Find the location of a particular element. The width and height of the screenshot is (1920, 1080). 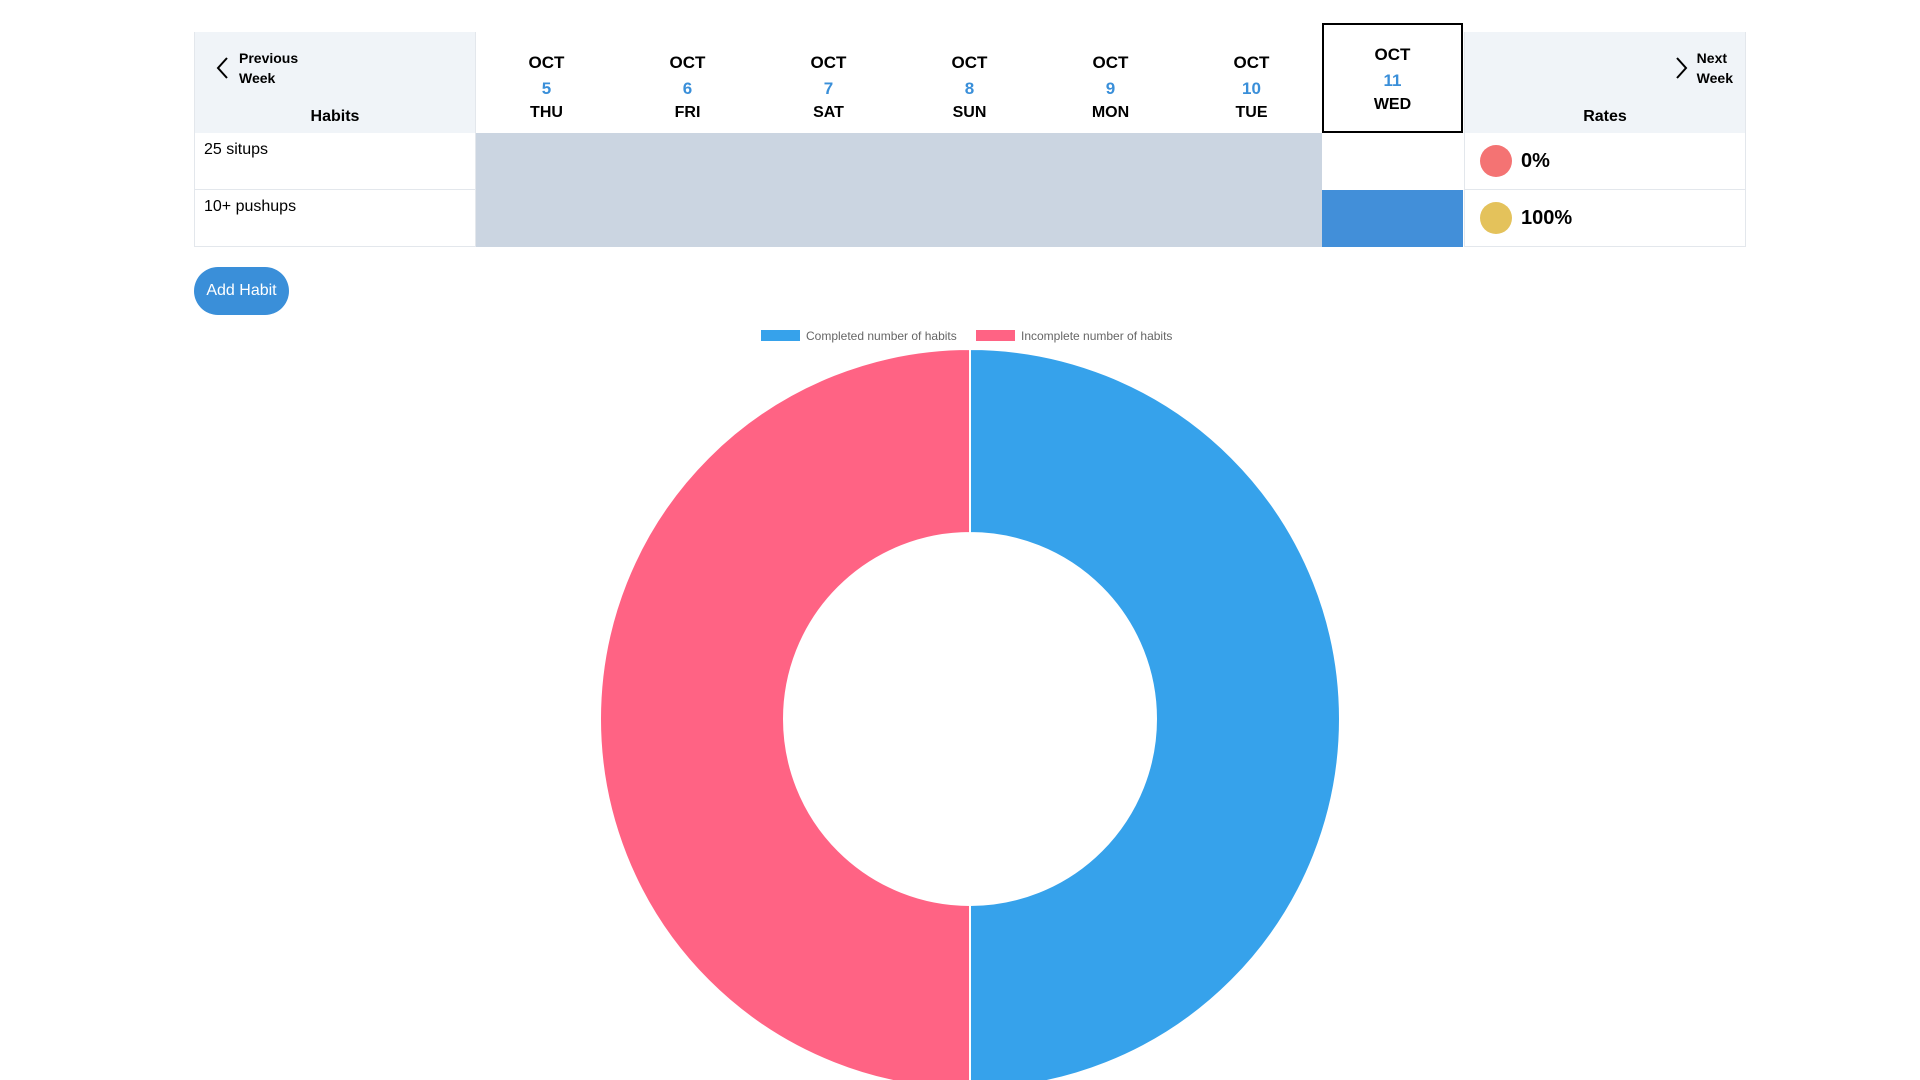

day-weekday: MON is located at coordinates (1110, 112).